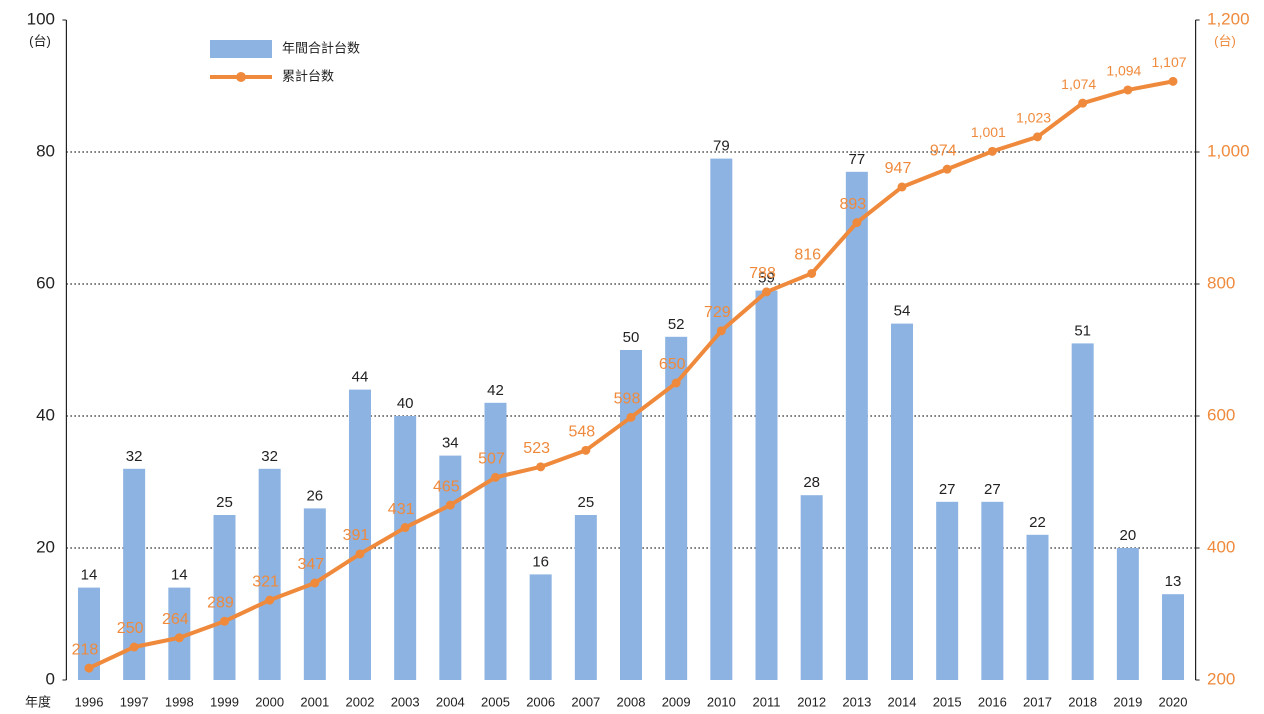 This screenshot has width=1264, height=714. What do you see at coordinates (45, 414) in the screenshot?
I see `y-tick-label: 40` at bounding box center [45, 414].